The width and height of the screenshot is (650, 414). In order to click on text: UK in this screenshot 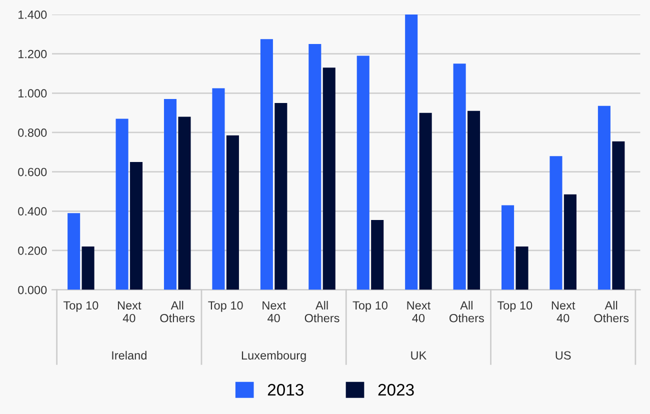, I will do `click(419, 355)`.